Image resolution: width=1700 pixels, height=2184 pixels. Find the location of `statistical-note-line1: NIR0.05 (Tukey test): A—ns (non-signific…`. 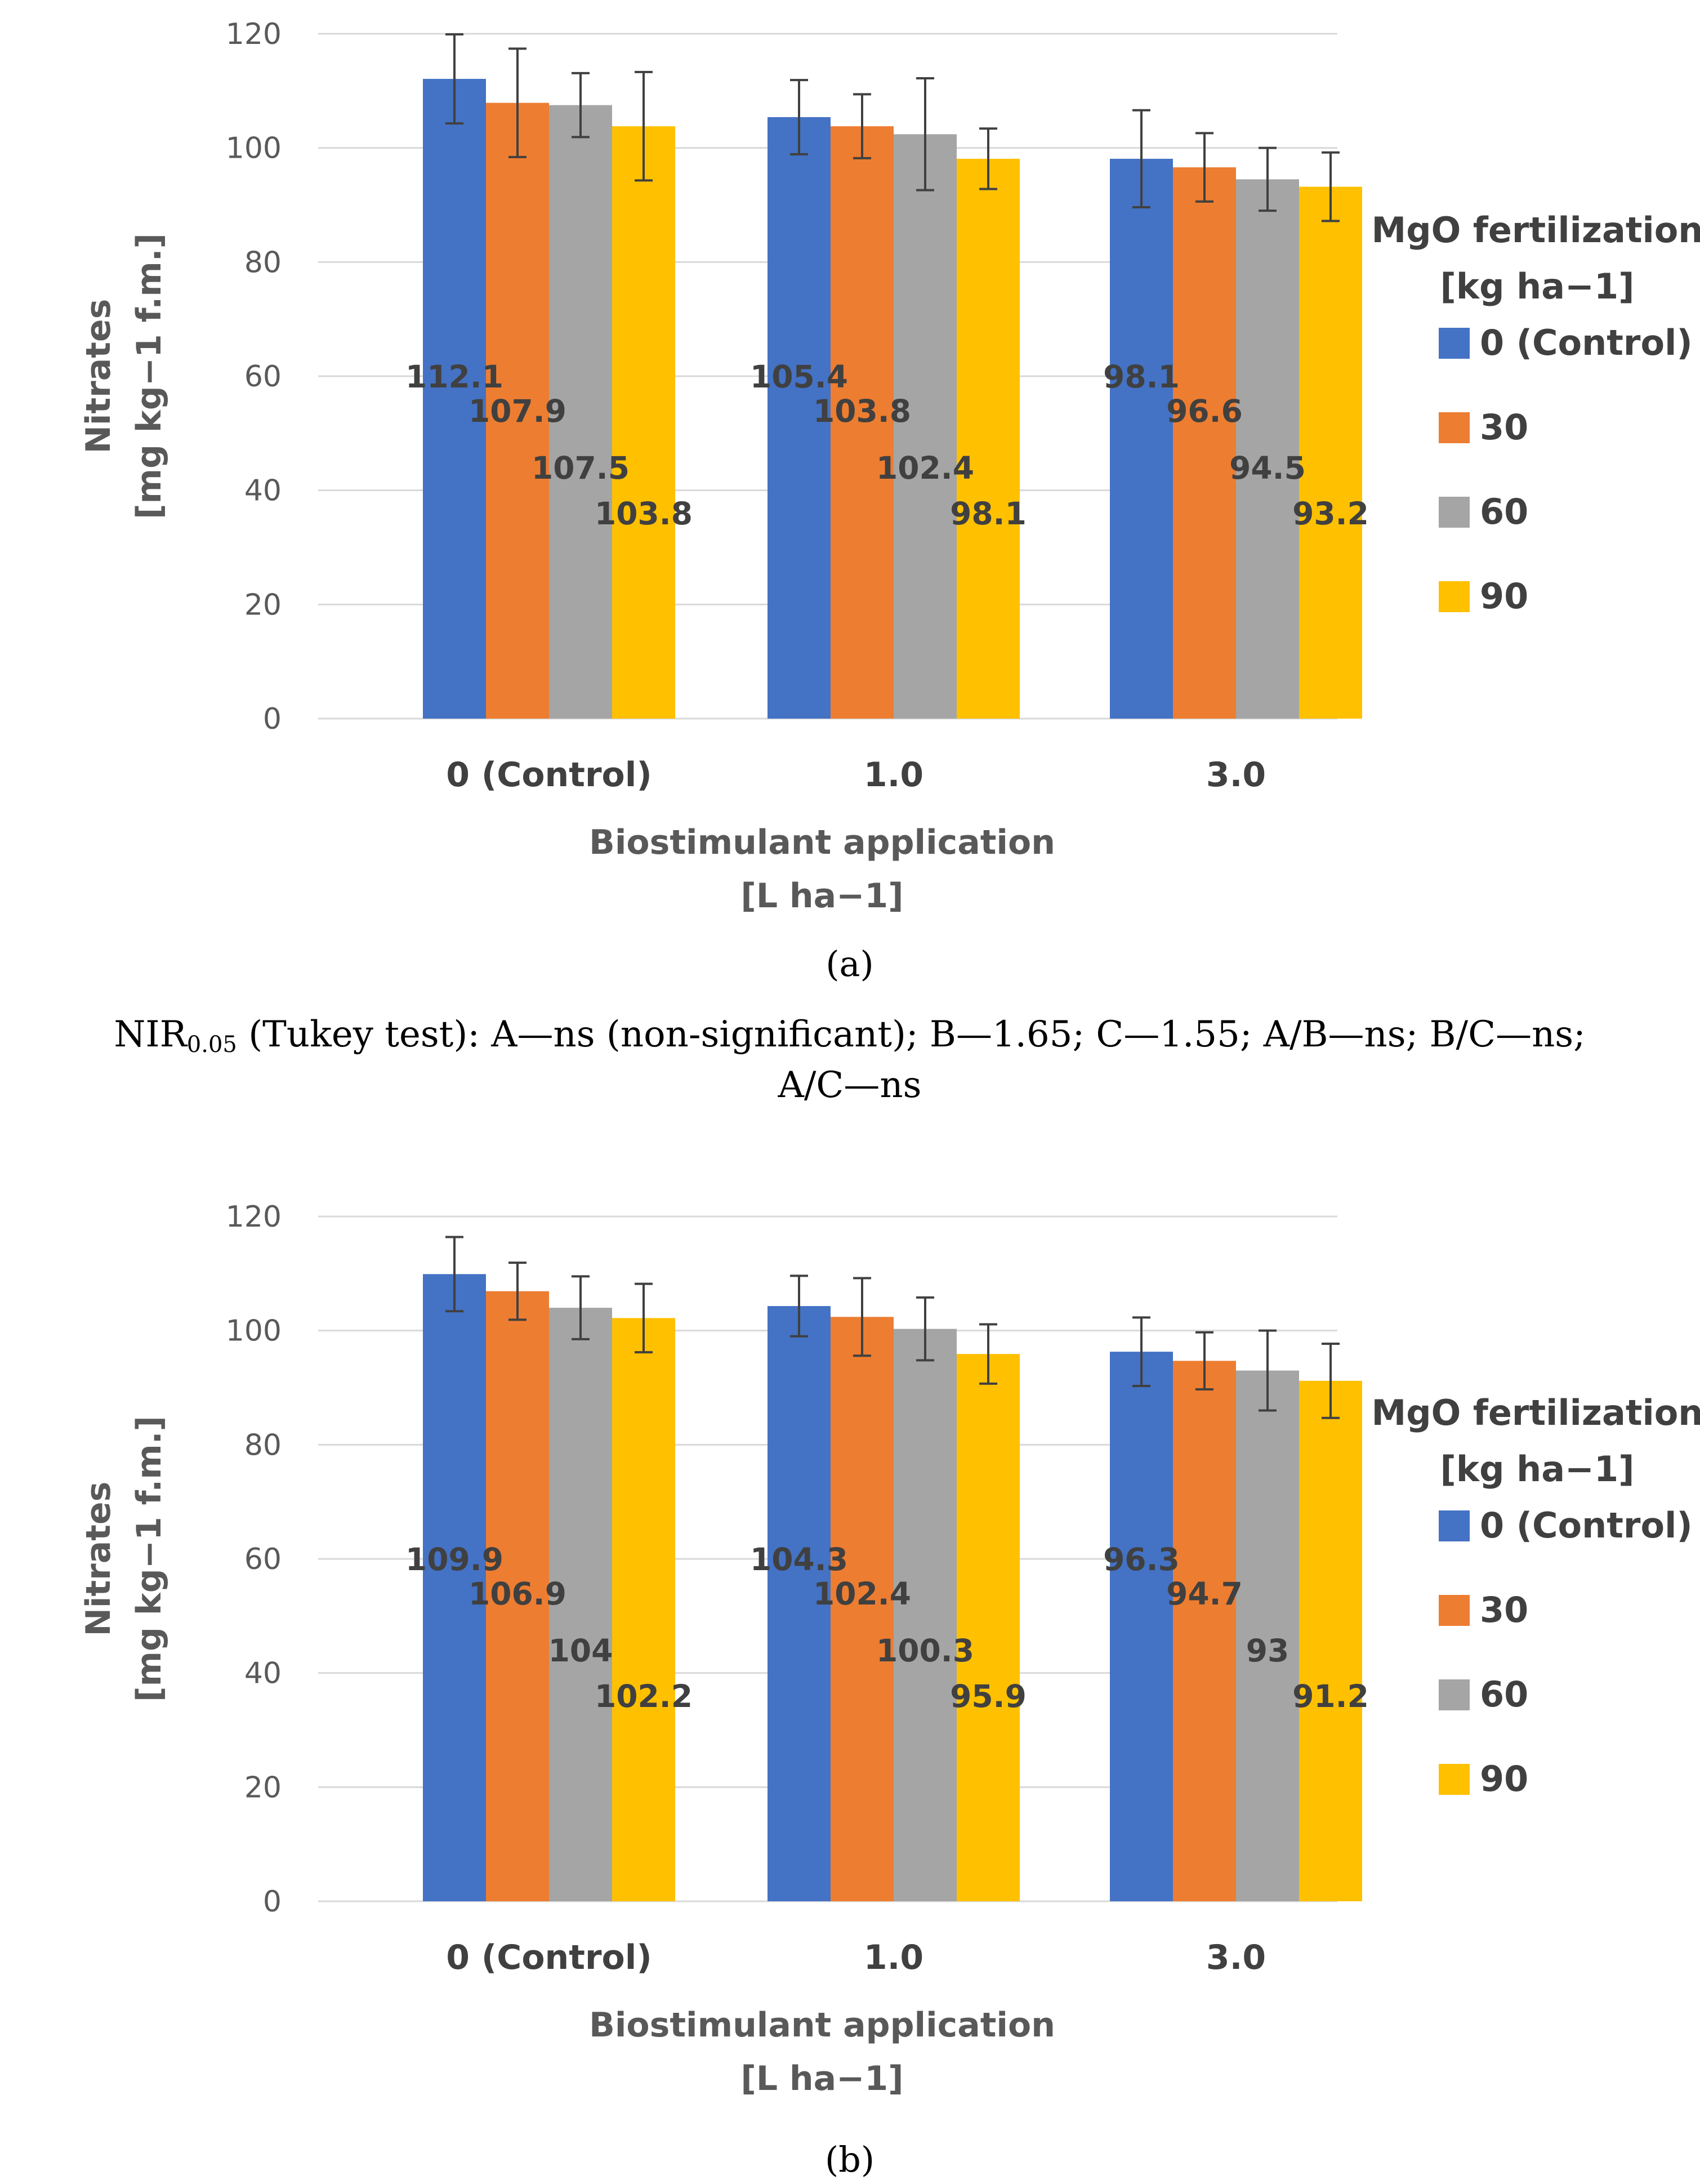

statistical-note-line1: NIR0.05 (Tukey test): A—ns (non-signific… is located at coordinates (849, 1036).